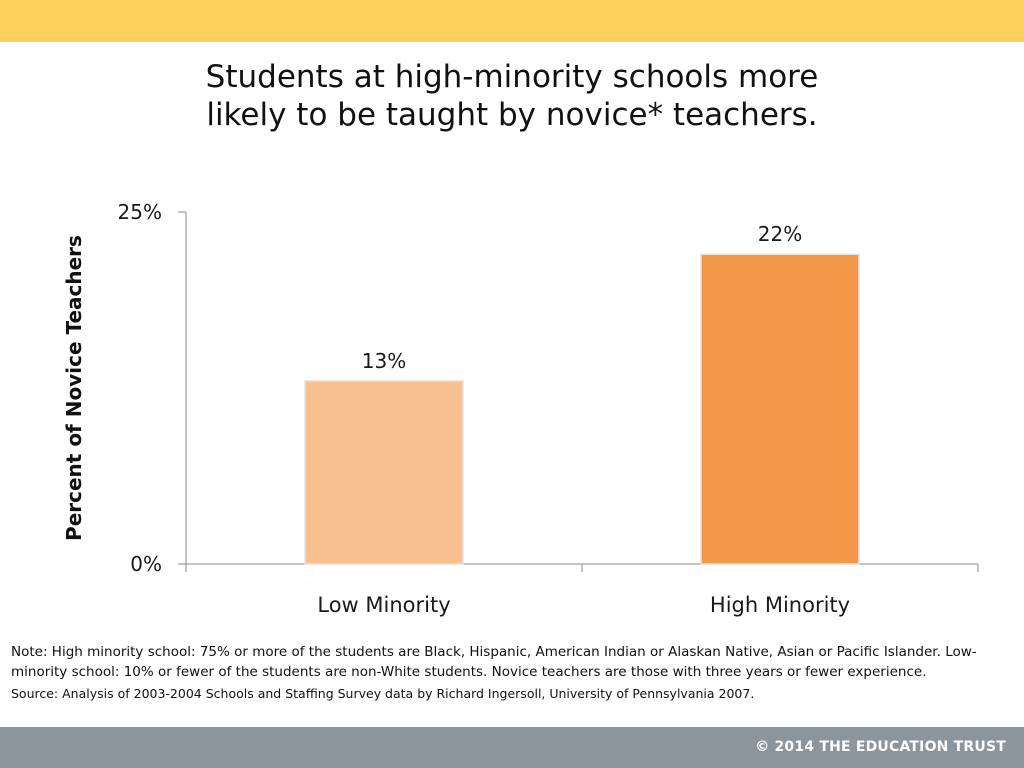 This screenshot has height=768, width=1024. What do you see at coordinates (780, 409) in the screenshot?
I see `bar-high-minority` at bounding box center [780, 409].